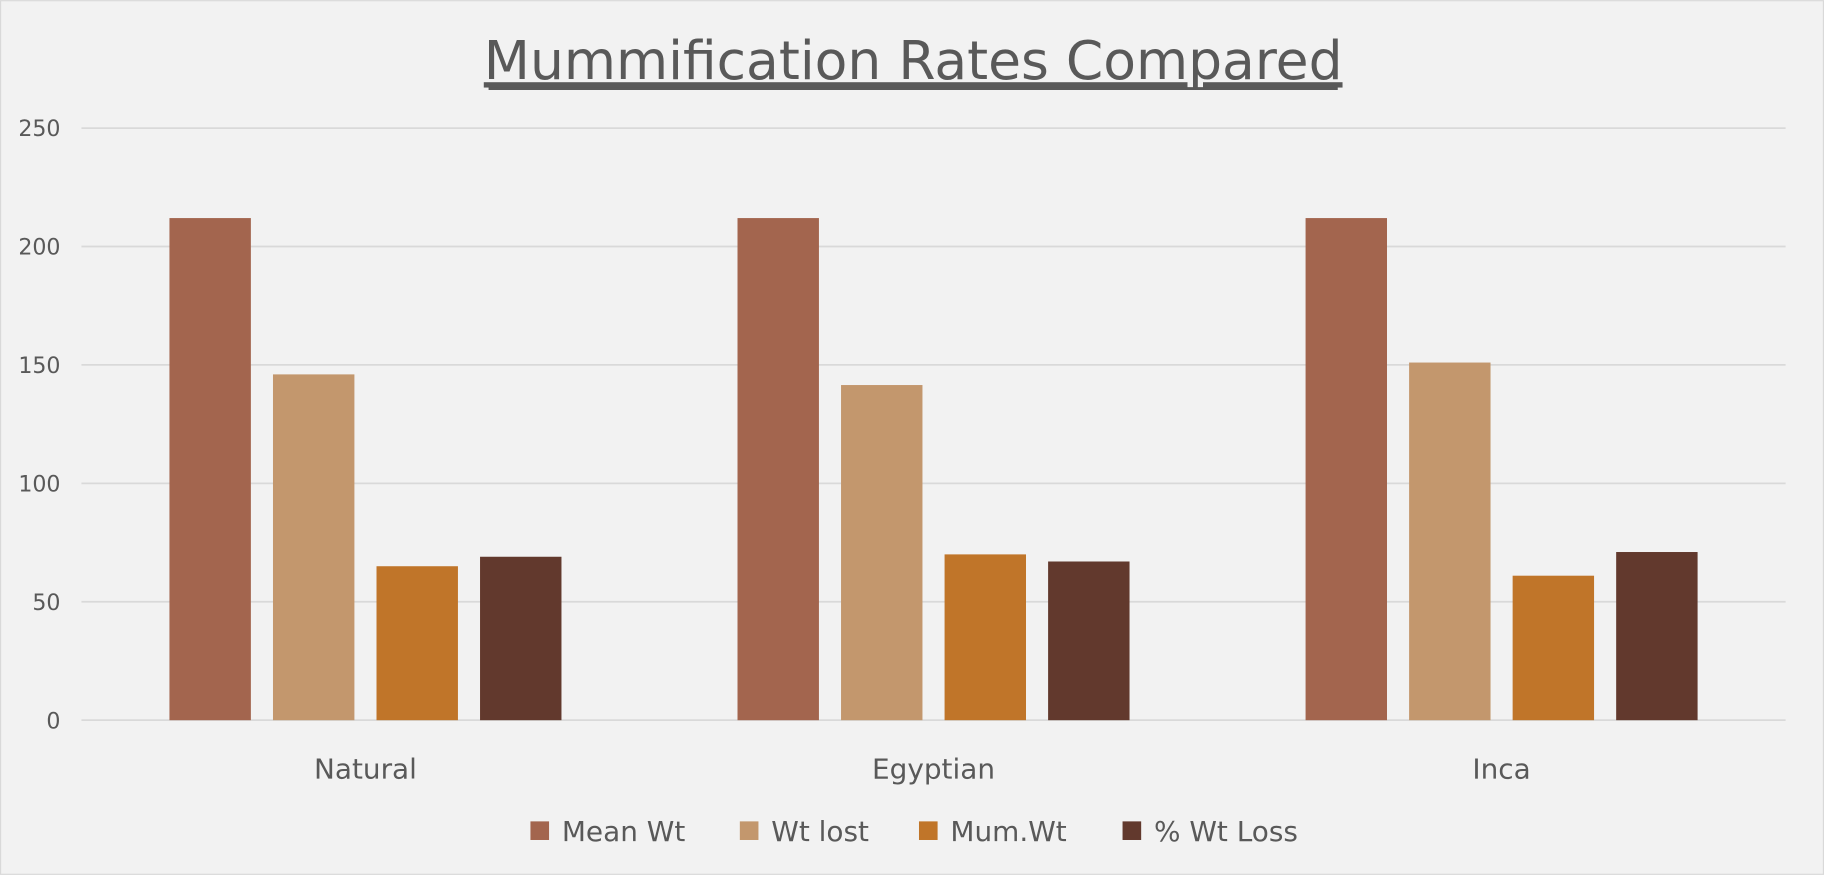 The image size is (1824, 875). Describe the element at coordinates (820, 831) in the screenshot. I see `legend-label: Wt lost` at that location.